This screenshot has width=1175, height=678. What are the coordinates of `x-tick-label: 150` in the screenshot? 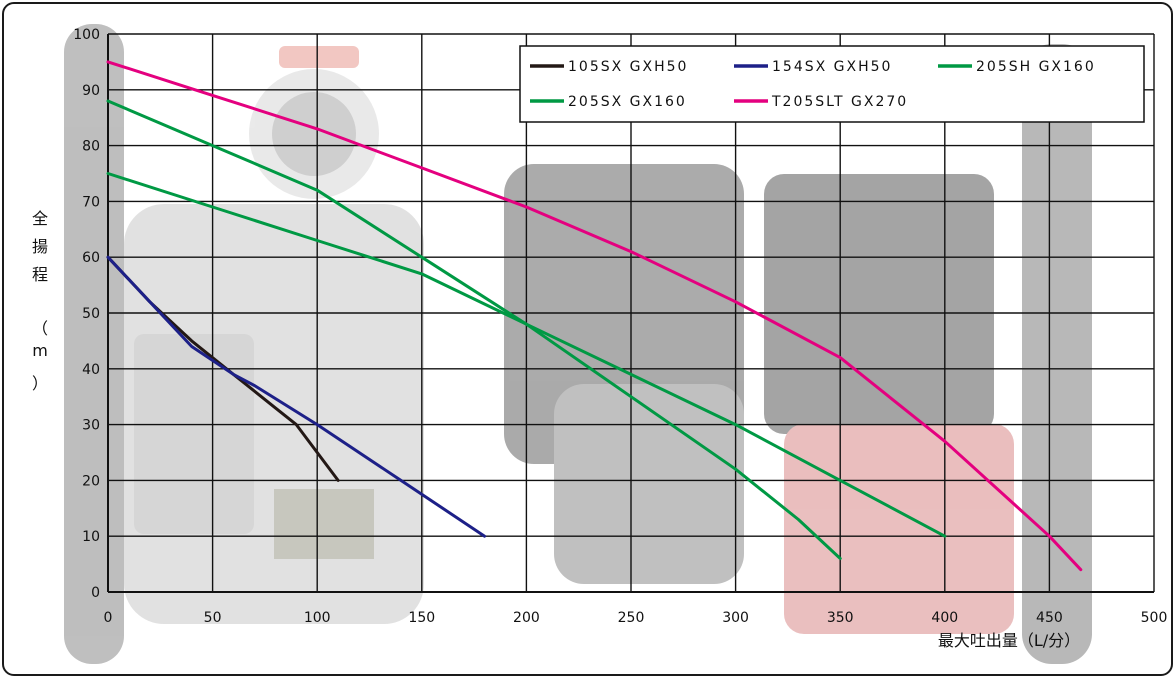 It's located at (421, 618).